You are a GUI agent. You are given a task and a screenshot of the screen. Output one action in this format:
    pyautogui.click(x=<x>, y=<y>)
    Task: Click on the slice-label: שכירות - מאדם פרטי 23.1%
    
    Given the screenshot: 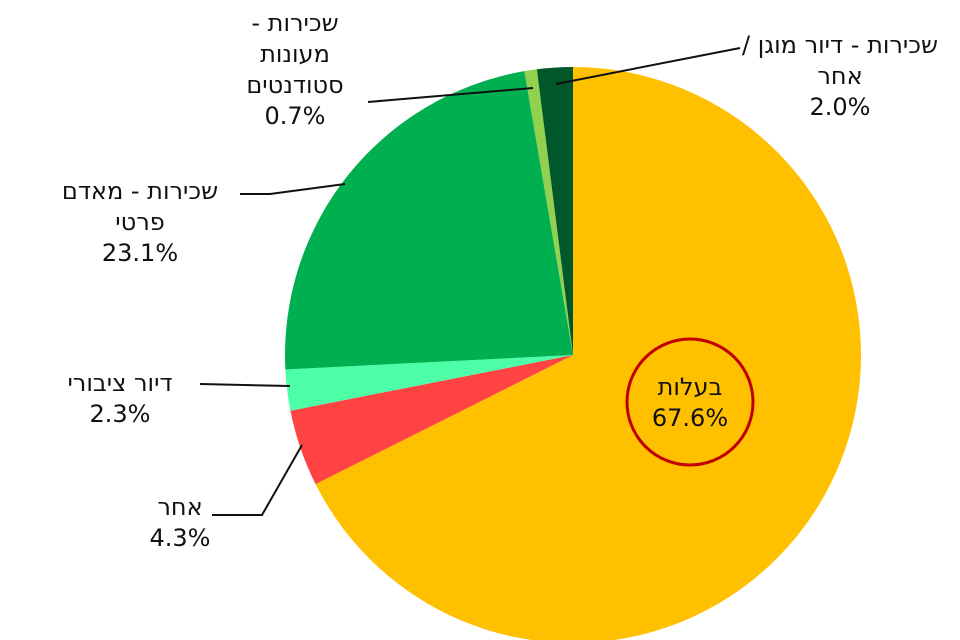 What is the action you would take?
    pyautogui.click(x=140, y=222)
    